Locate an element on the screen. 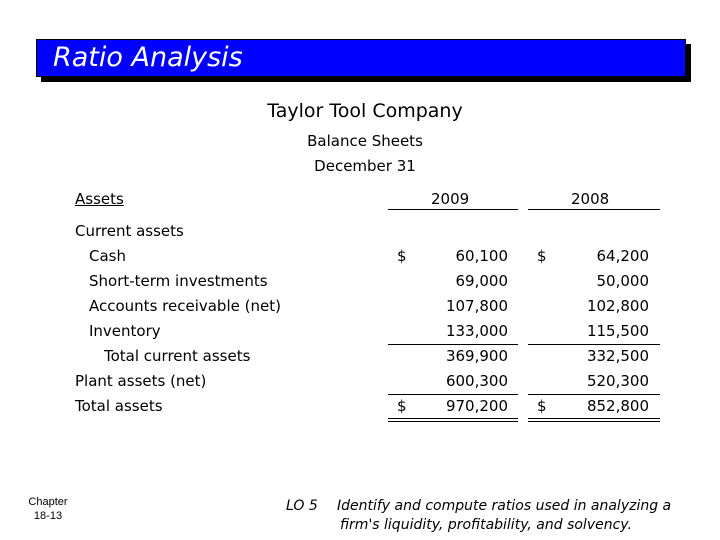 The height and width of the screenshot is (540, 720). header-rule-2009 is located at coordinates (453, 209).